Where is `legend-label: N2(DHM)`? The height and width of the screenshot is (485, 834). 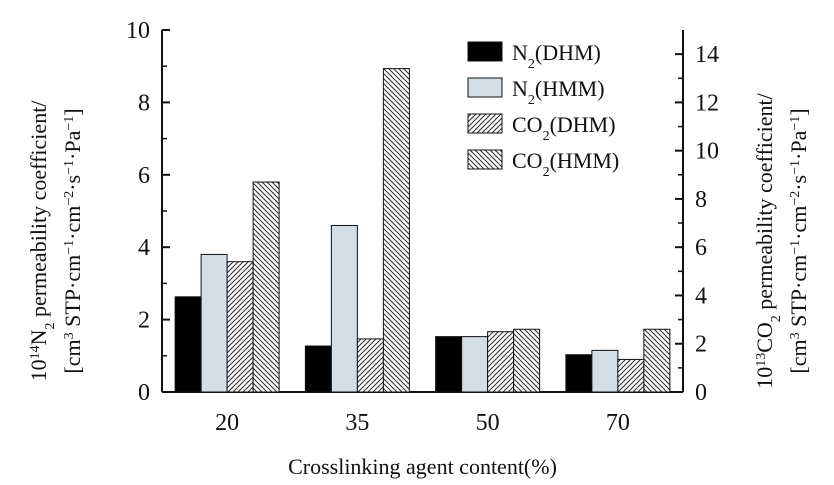 legend-label: N2(DHM) is located at coordinates (556, 56).